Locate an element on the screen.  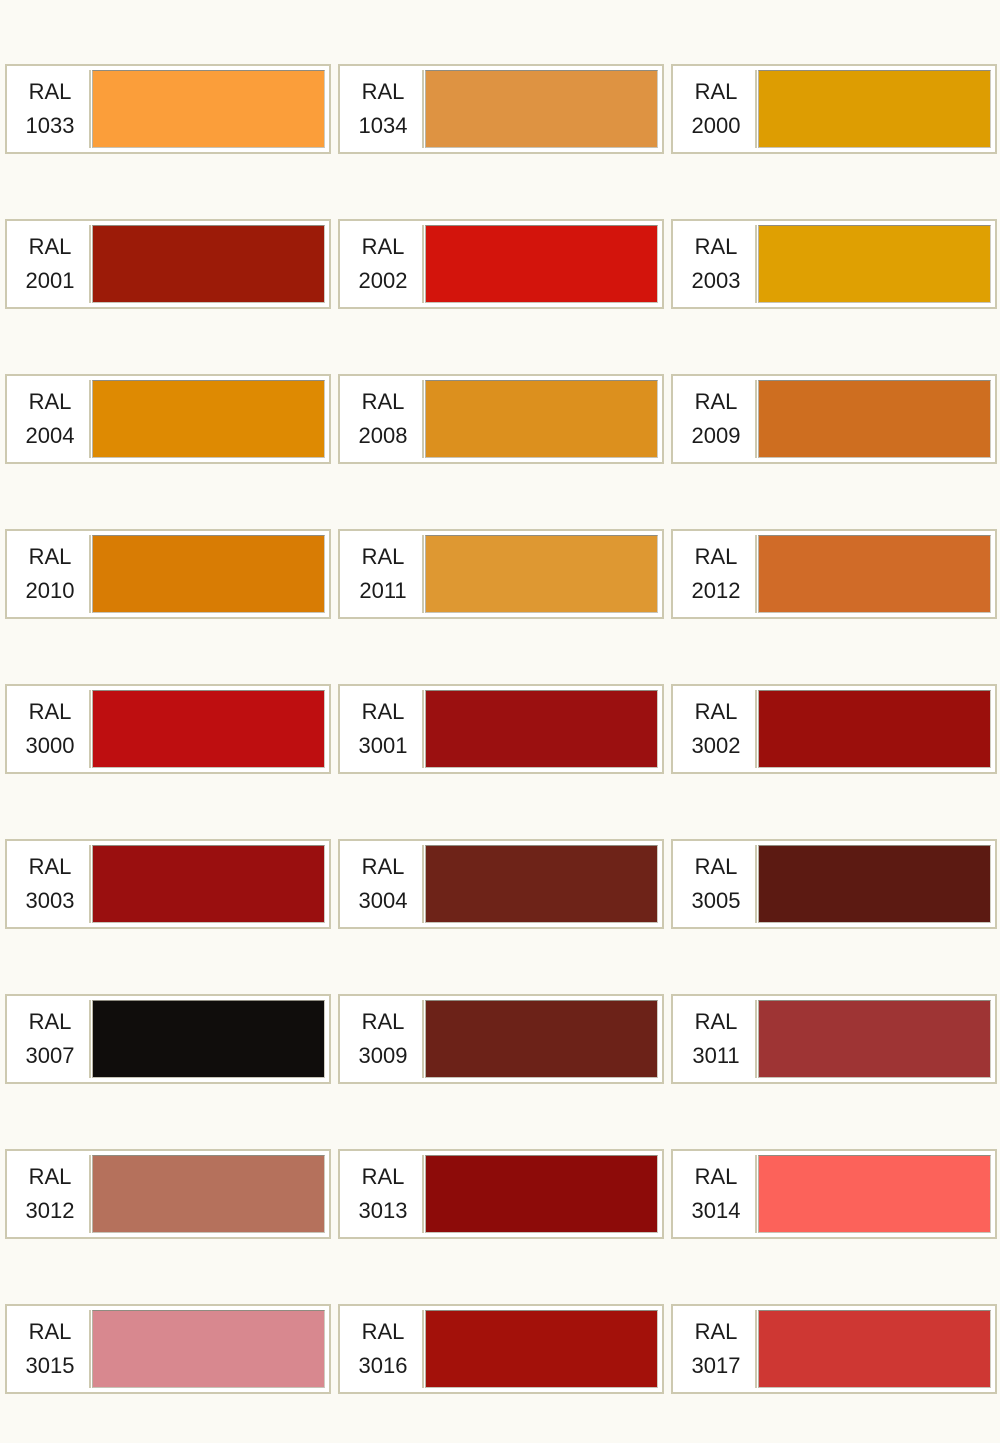
ral-code-text: 2002 is located at coordinates (383, 280).